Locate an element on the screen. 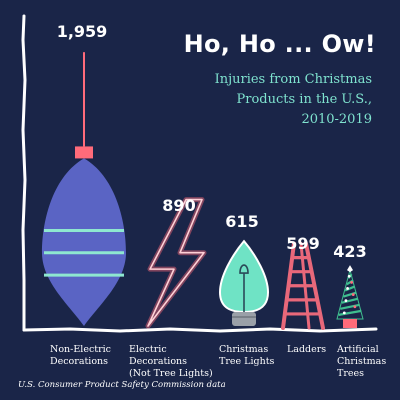  value-label-non-electric: 1,959 is located at coordinates (82, 31).